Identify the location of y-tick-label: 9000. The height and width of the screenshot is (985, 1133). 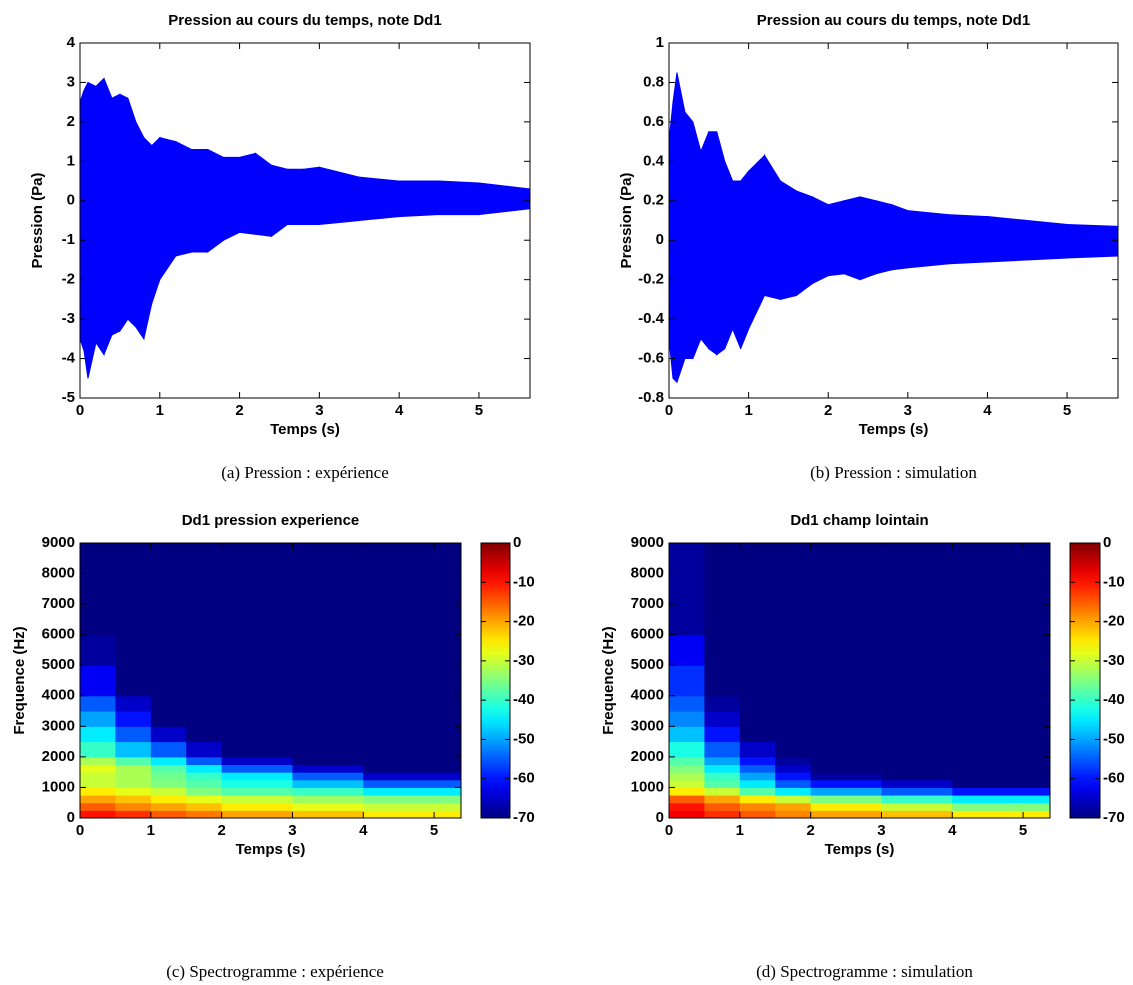
(58, 542).